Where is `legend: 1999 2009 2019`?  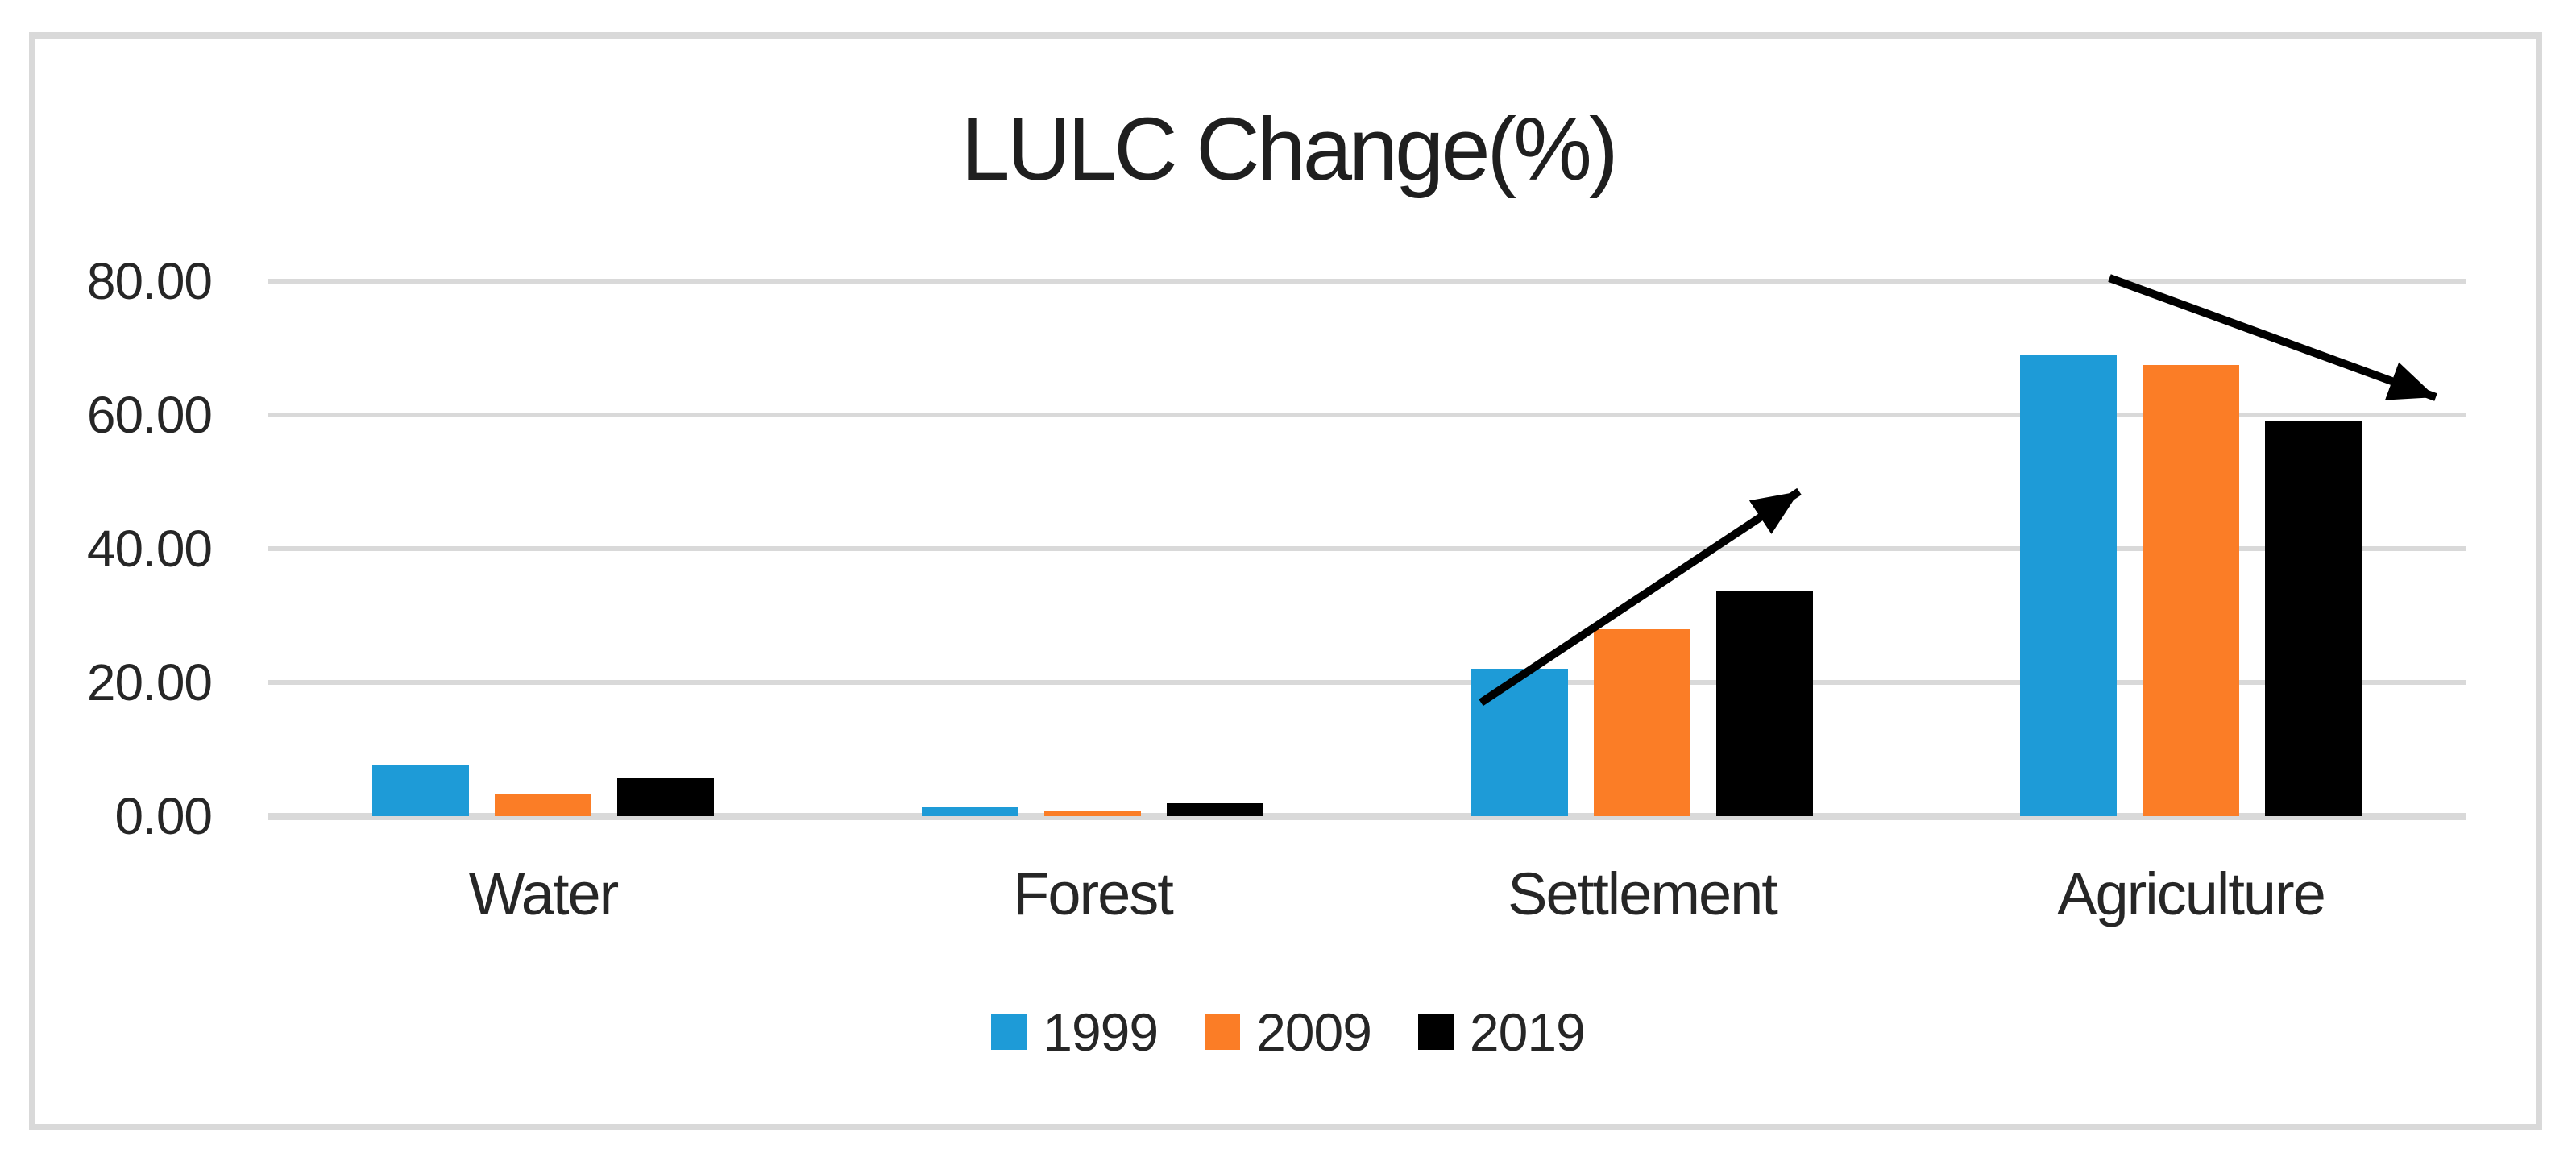
legend: 1999 2009 2019 is located at coordinates (1288, 1032).